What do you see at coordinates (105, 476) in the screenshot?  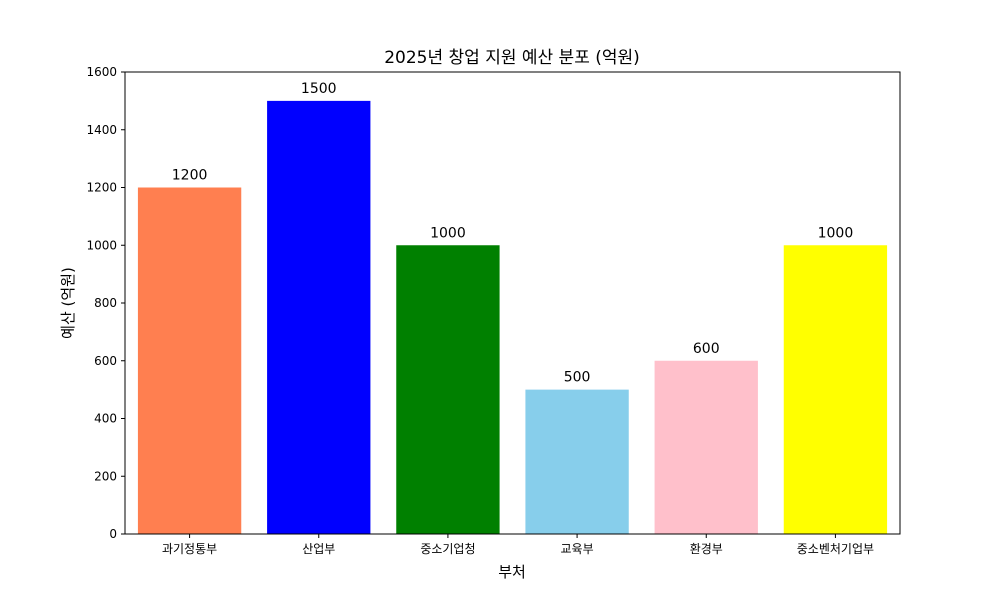 I see `y-tick-label-1: 200` at bounding box center [105, 476].